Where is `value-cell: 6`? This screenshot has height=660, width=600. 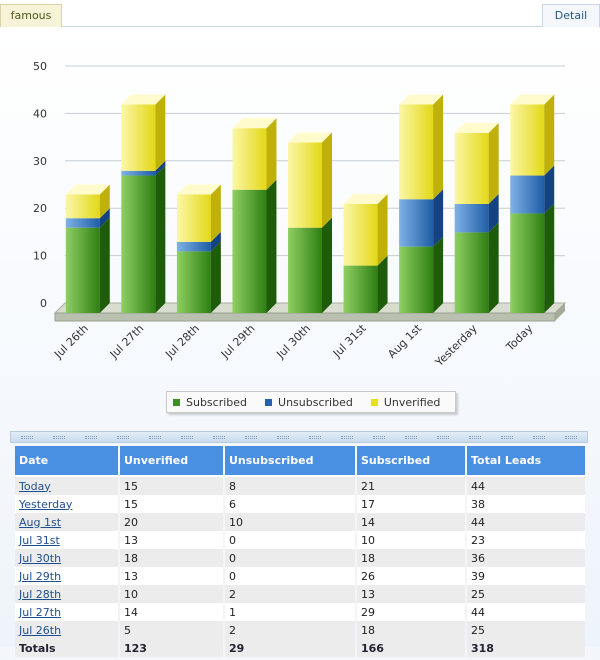 value-cell: 6 is located at coordinates (290, 504).